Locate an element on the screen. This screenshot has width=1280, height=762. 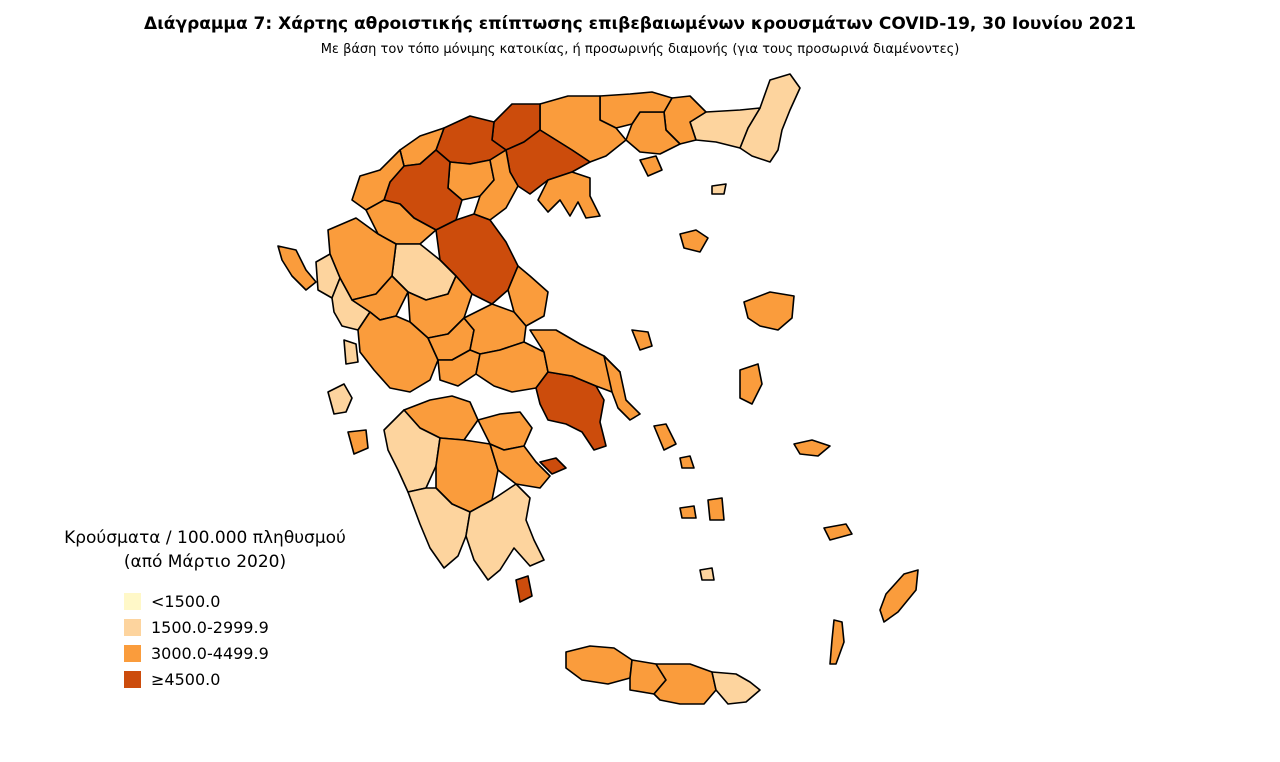
region-aegina is located at coordinates (553, 466).